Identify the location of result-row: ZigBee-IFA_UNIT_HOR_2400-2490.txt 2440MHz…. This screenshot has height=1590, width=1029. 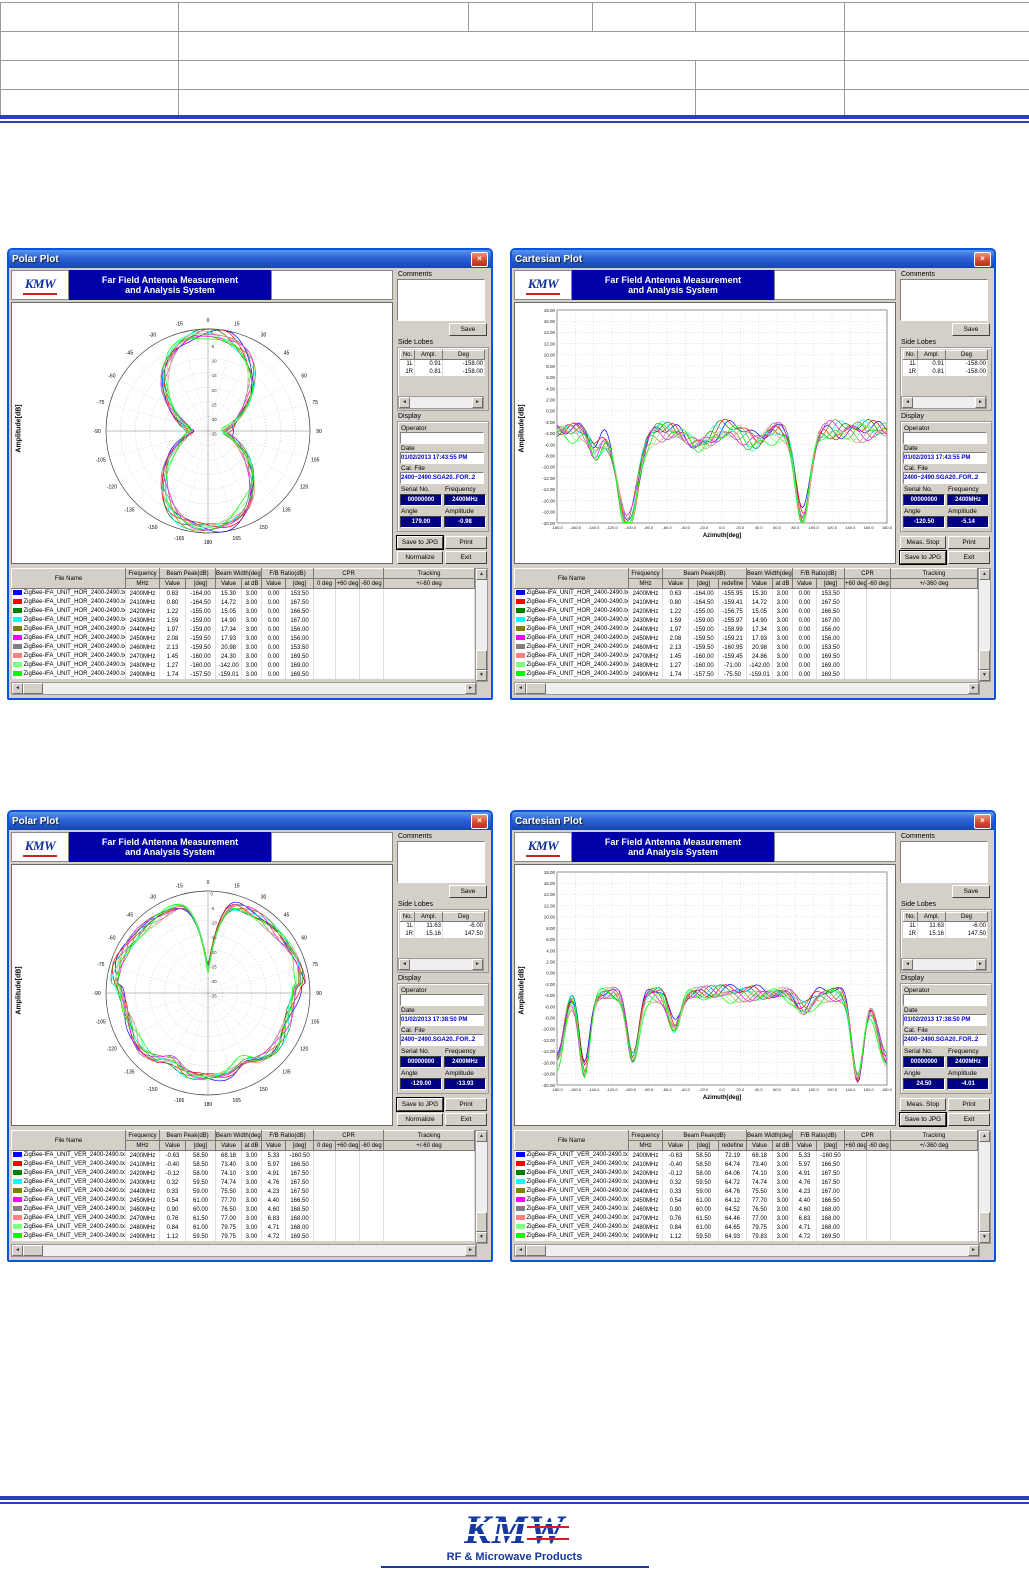
(243, 629).